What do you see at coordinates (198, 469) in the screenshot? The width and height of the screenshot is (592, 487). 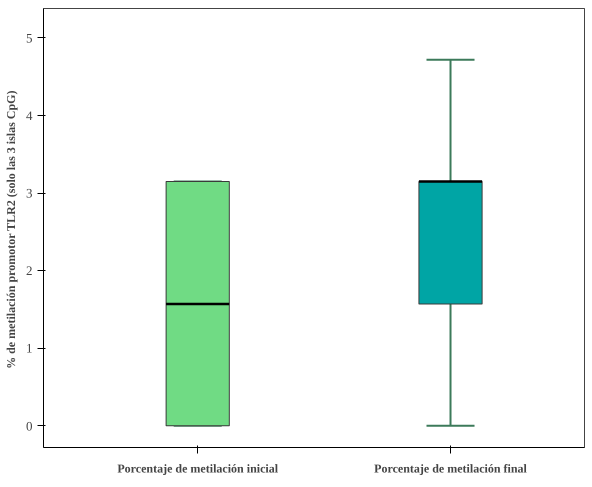 I see `x-tick-label: Porcentaje de metilación inicial` at bounding box center [198, 469].